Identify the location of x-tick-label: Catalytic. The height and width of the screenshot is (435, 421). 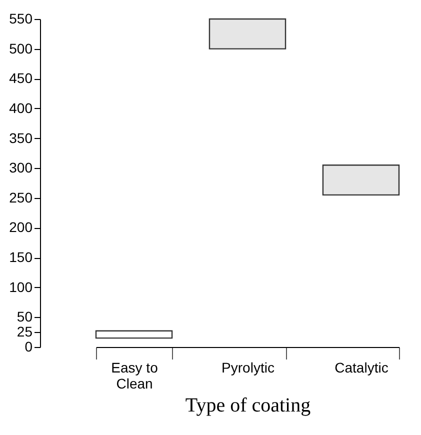
(361, 368).